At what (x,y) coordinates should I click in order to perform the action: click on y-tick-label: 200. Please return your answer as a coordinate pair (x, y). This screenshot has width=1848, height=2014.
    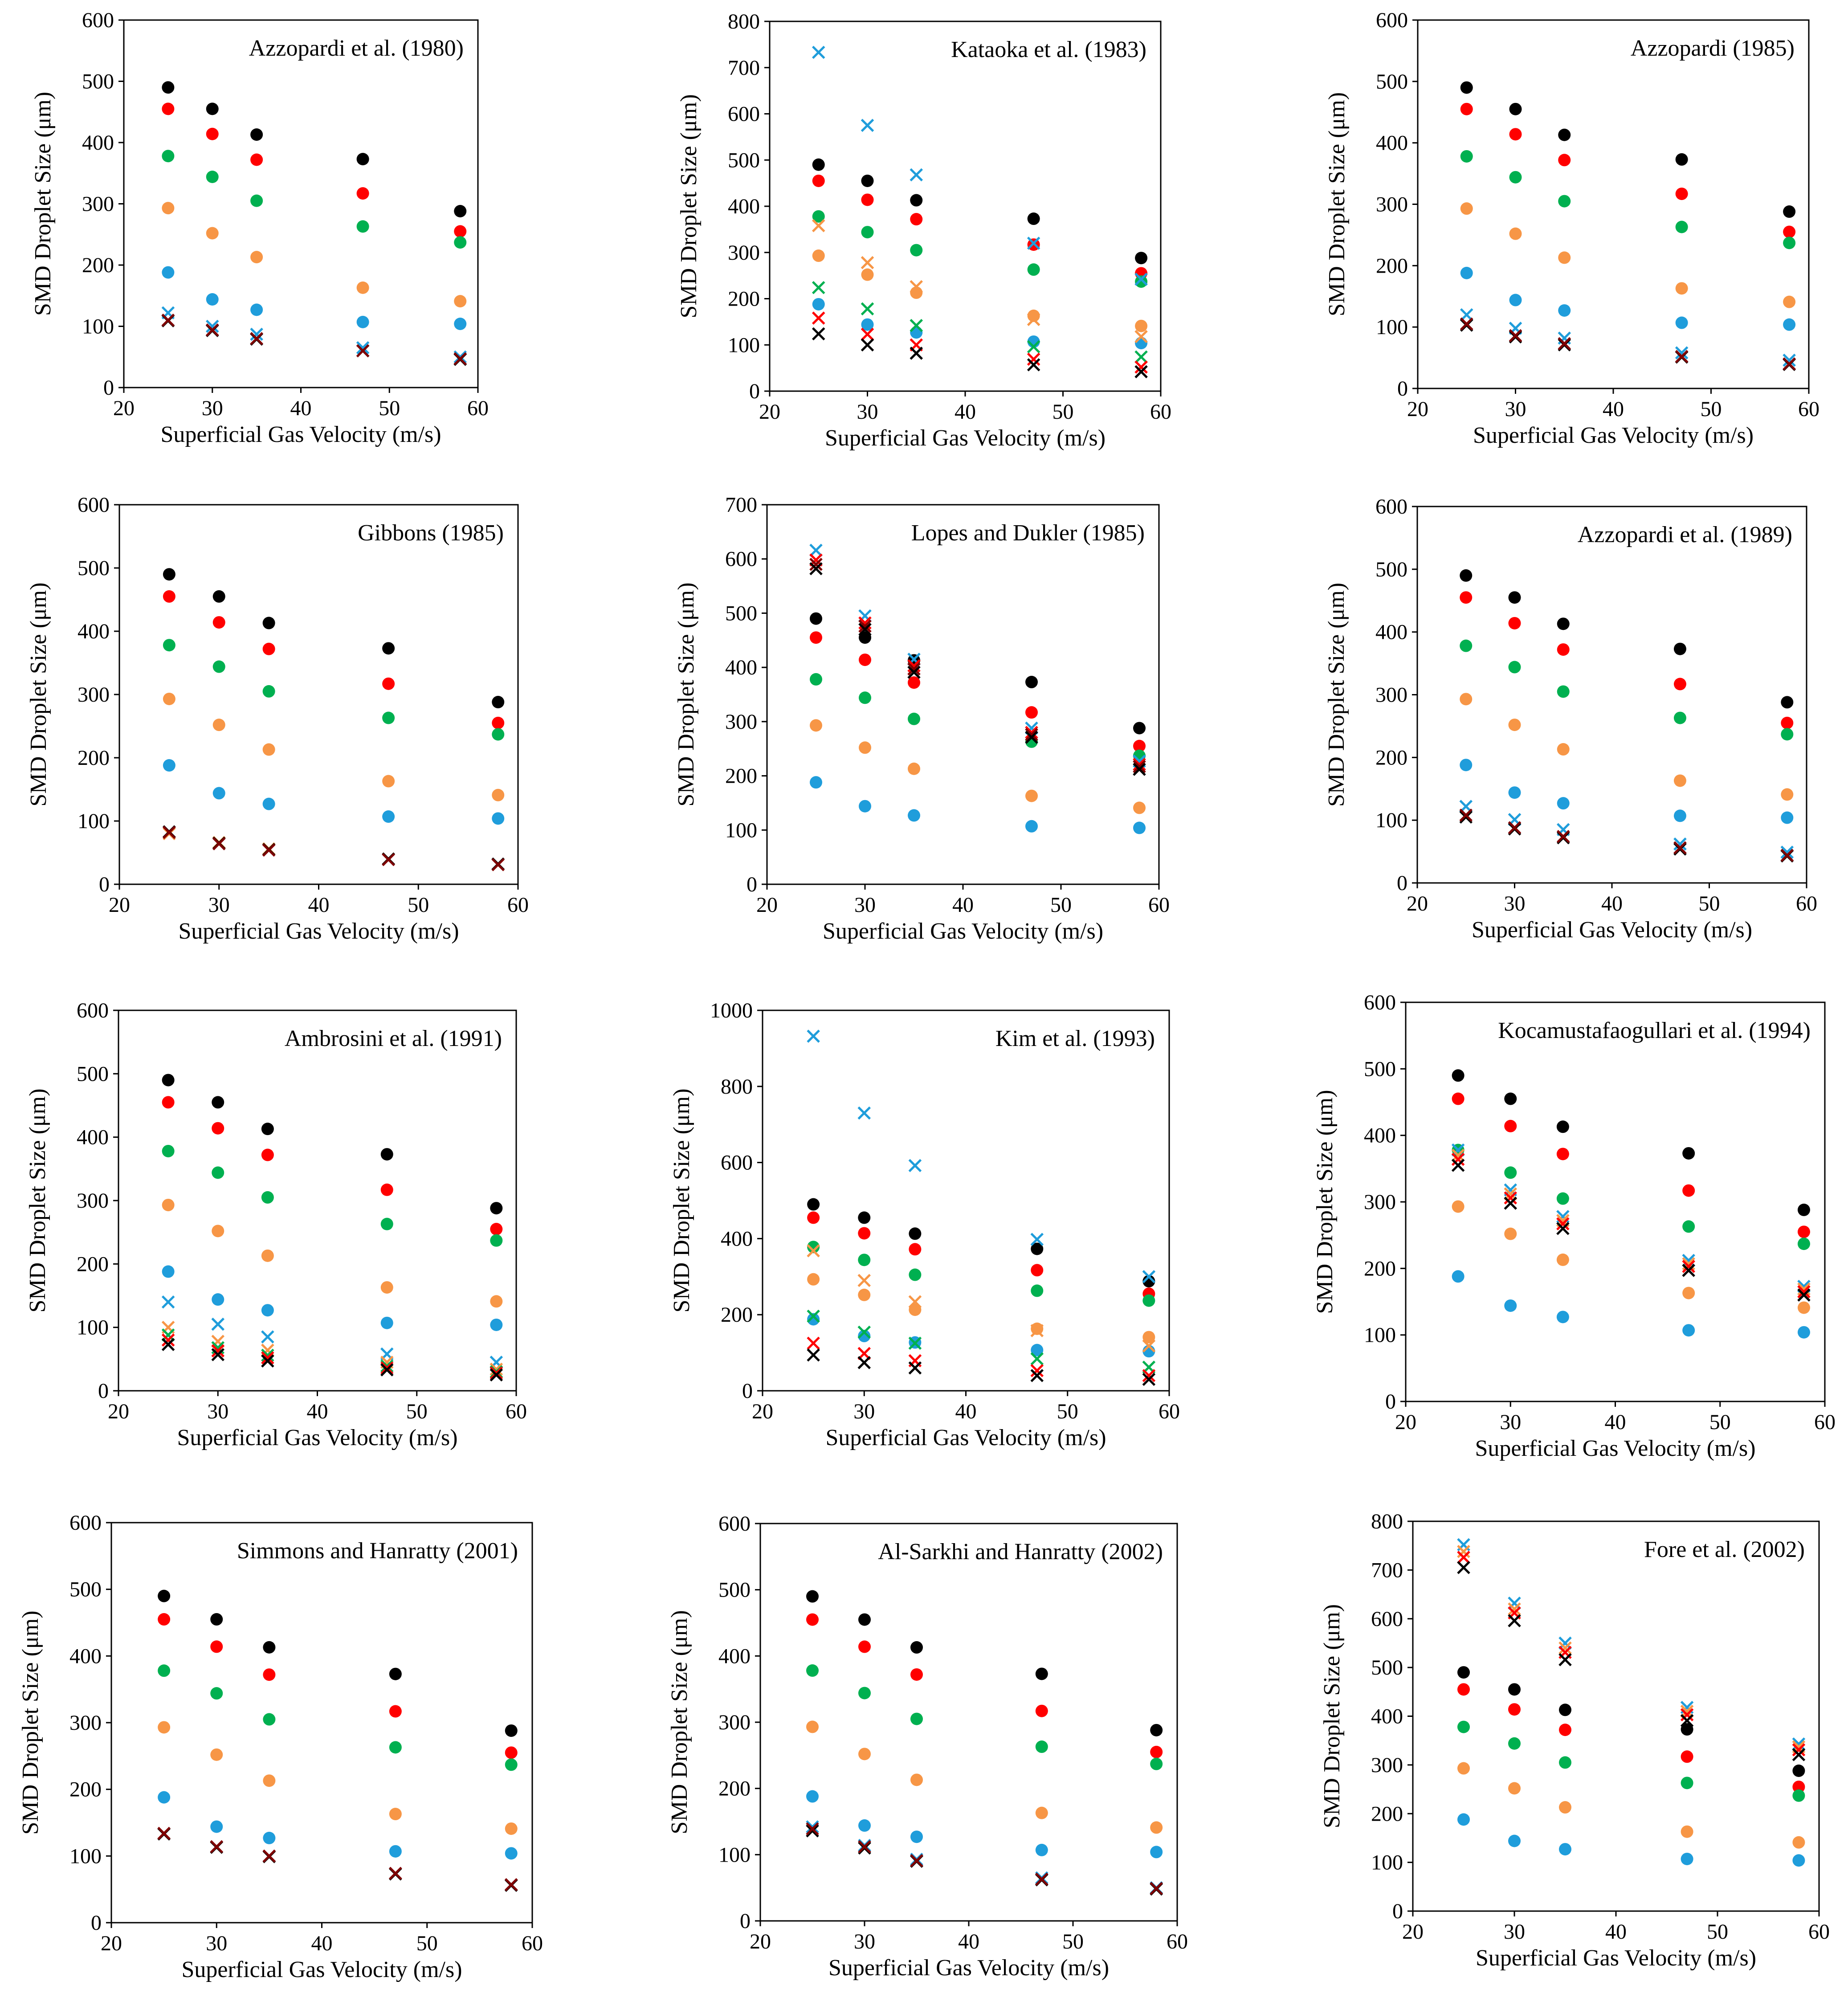
    Looking at the image, I should click on (1387, 1814).